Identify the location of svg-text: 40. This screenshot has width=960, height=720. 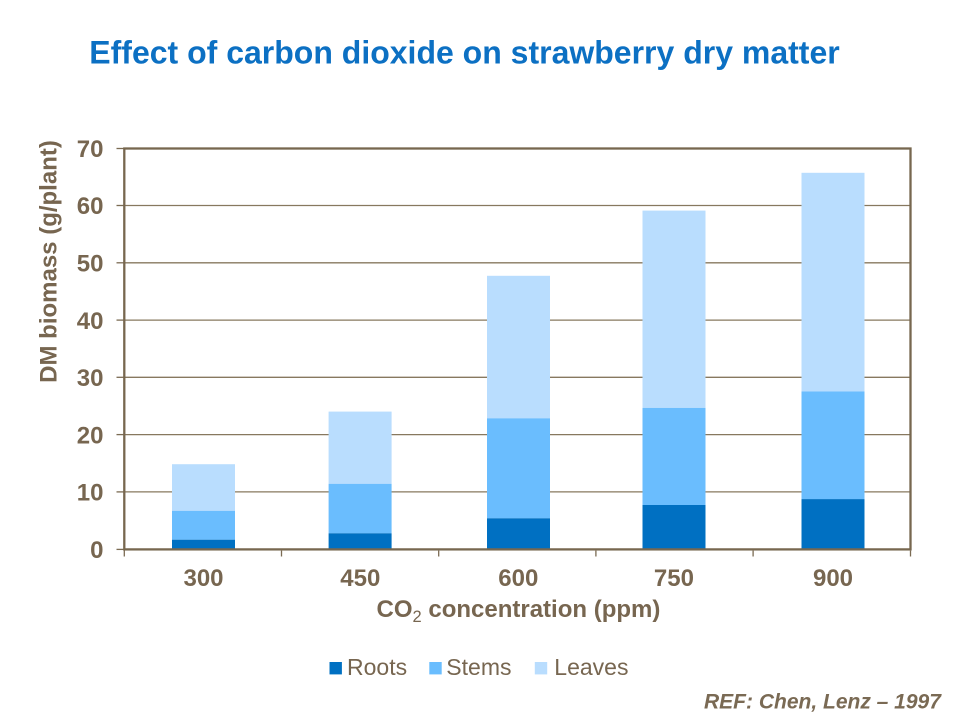
(90, 321).